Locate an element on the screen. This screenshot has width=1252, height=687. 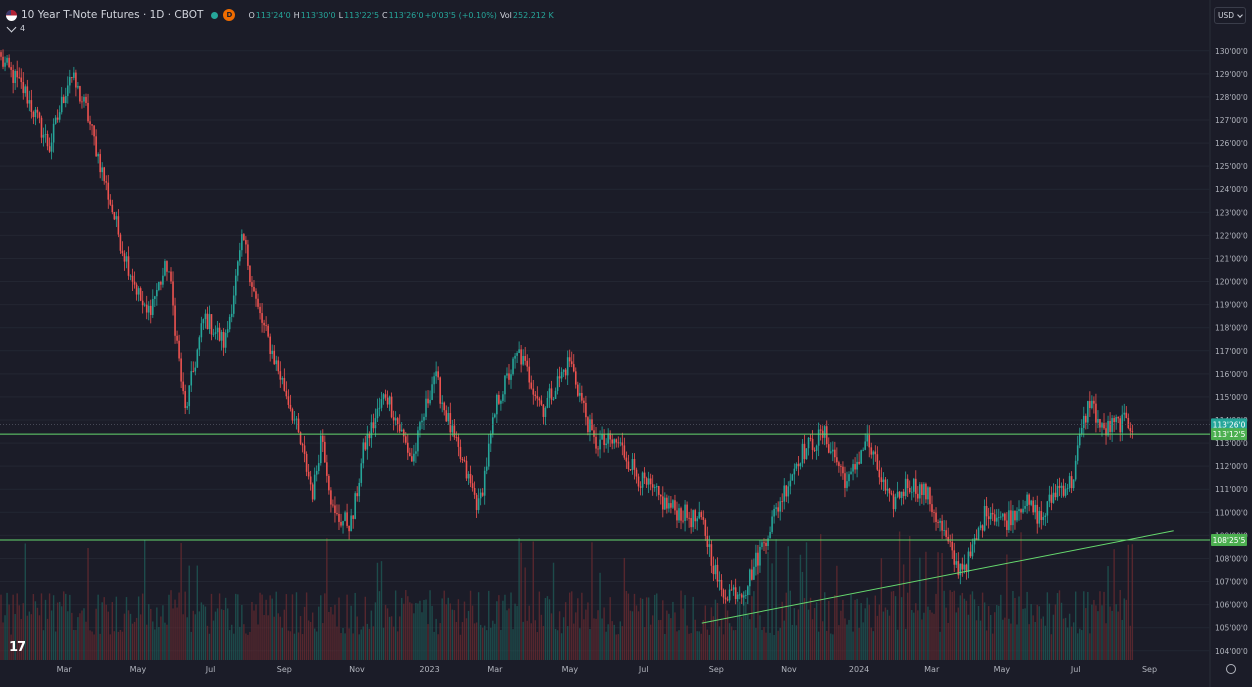
currency-selector: USD is located at coordinates (1230, 15).